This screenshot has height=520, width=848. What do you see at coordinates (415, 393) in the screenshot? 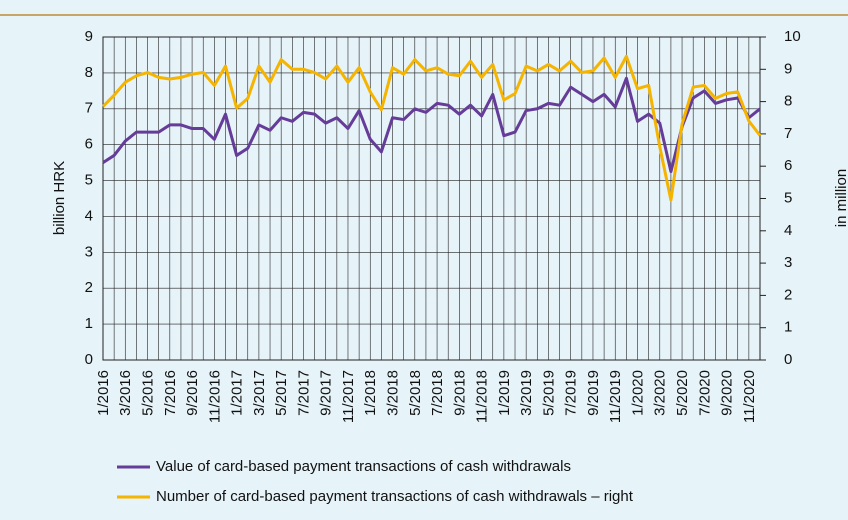
I see `x-tick-label: 5/2018` at bounding box center [415, 393].